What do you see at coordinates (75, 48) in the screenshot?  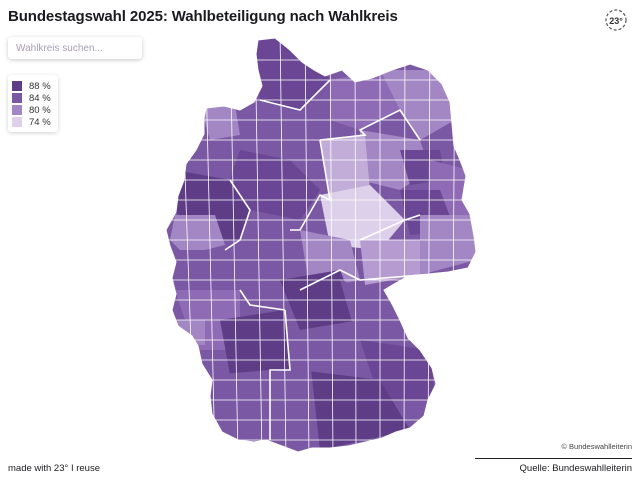 I see `search-input` at bounding box center [75, 48].